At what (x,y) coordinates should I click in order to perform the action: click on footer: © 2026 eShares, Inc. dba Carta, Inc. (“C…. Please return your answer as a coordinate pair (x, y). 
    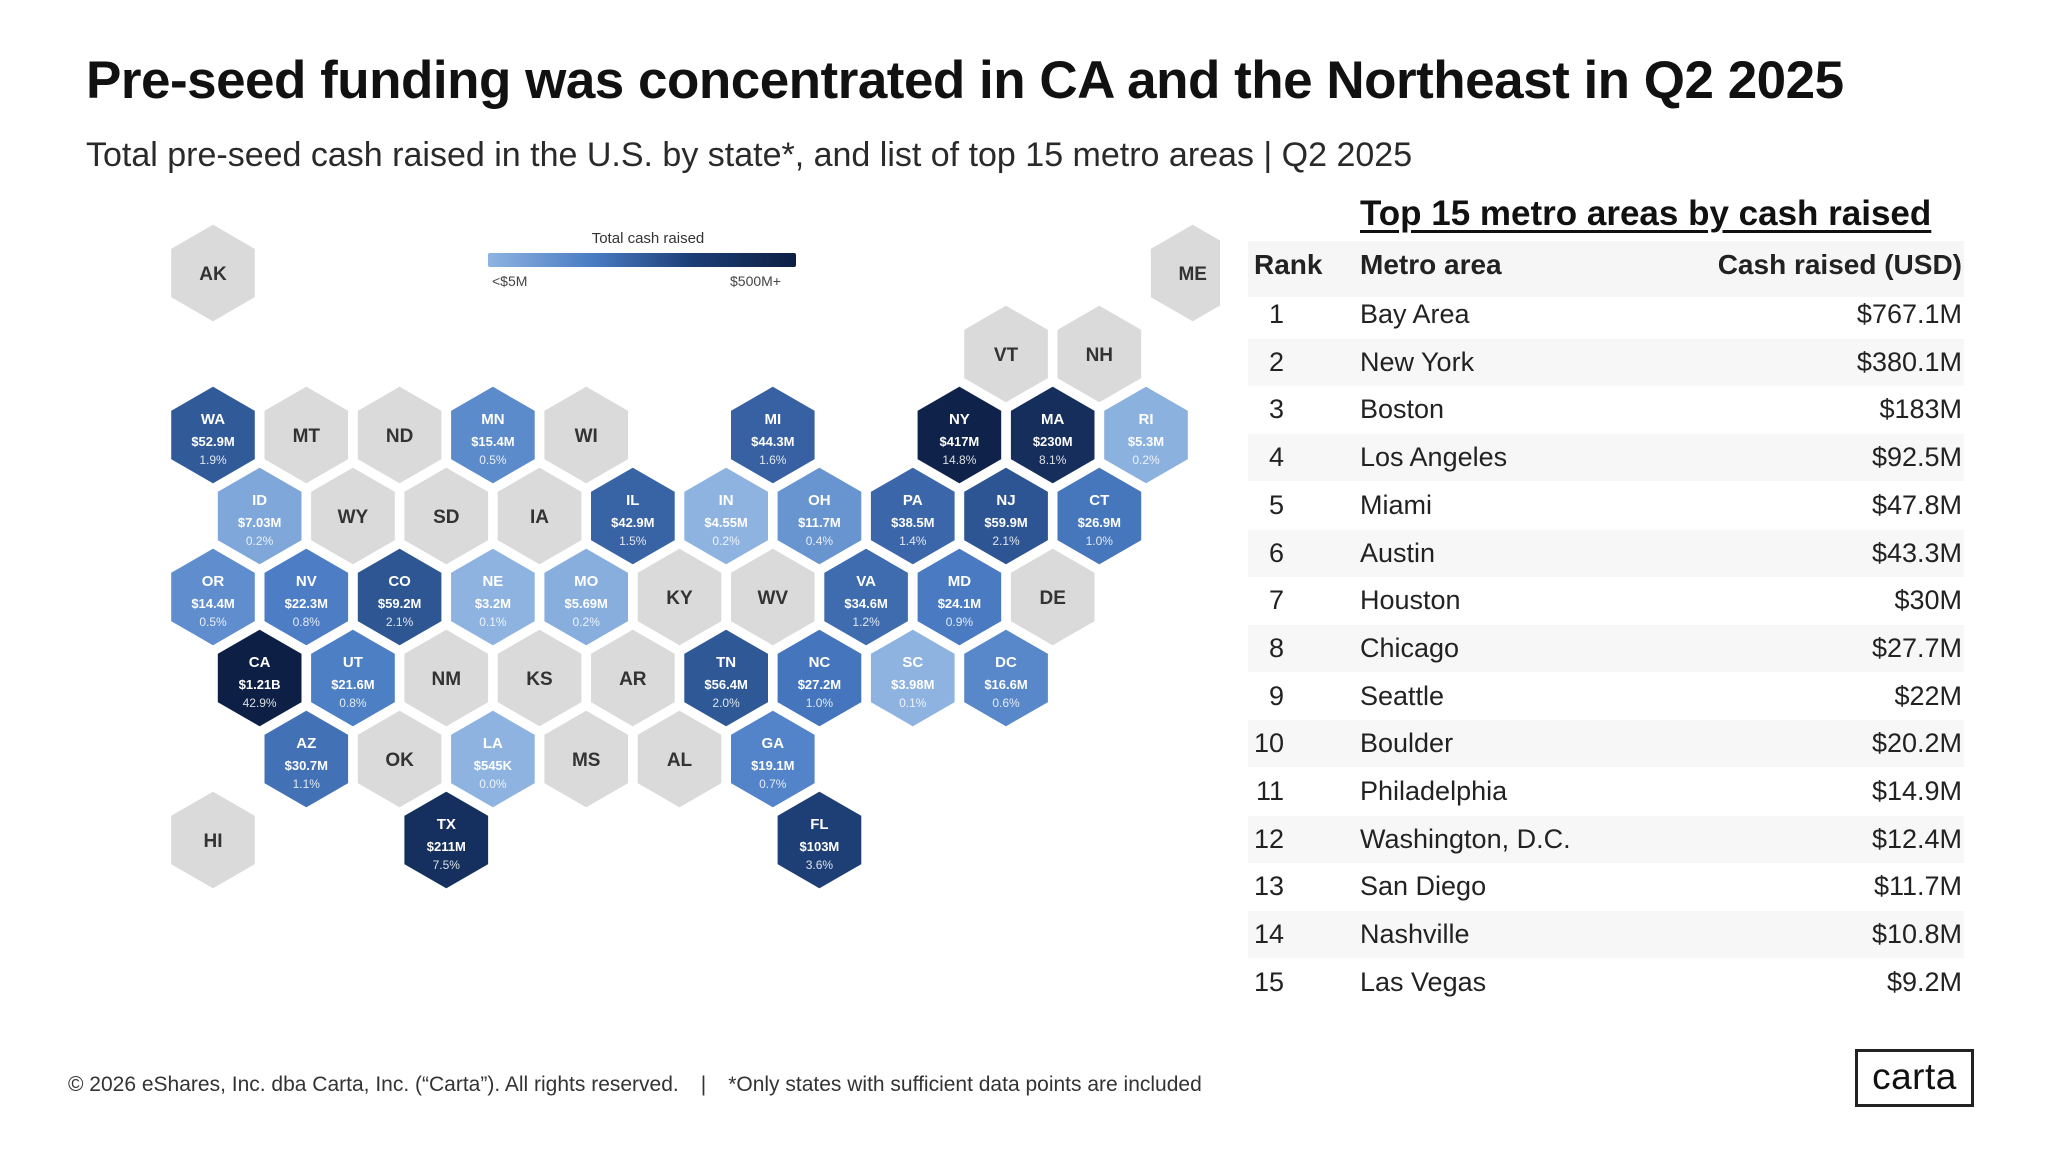
    Looking at the image, I should click on (635, 1085).